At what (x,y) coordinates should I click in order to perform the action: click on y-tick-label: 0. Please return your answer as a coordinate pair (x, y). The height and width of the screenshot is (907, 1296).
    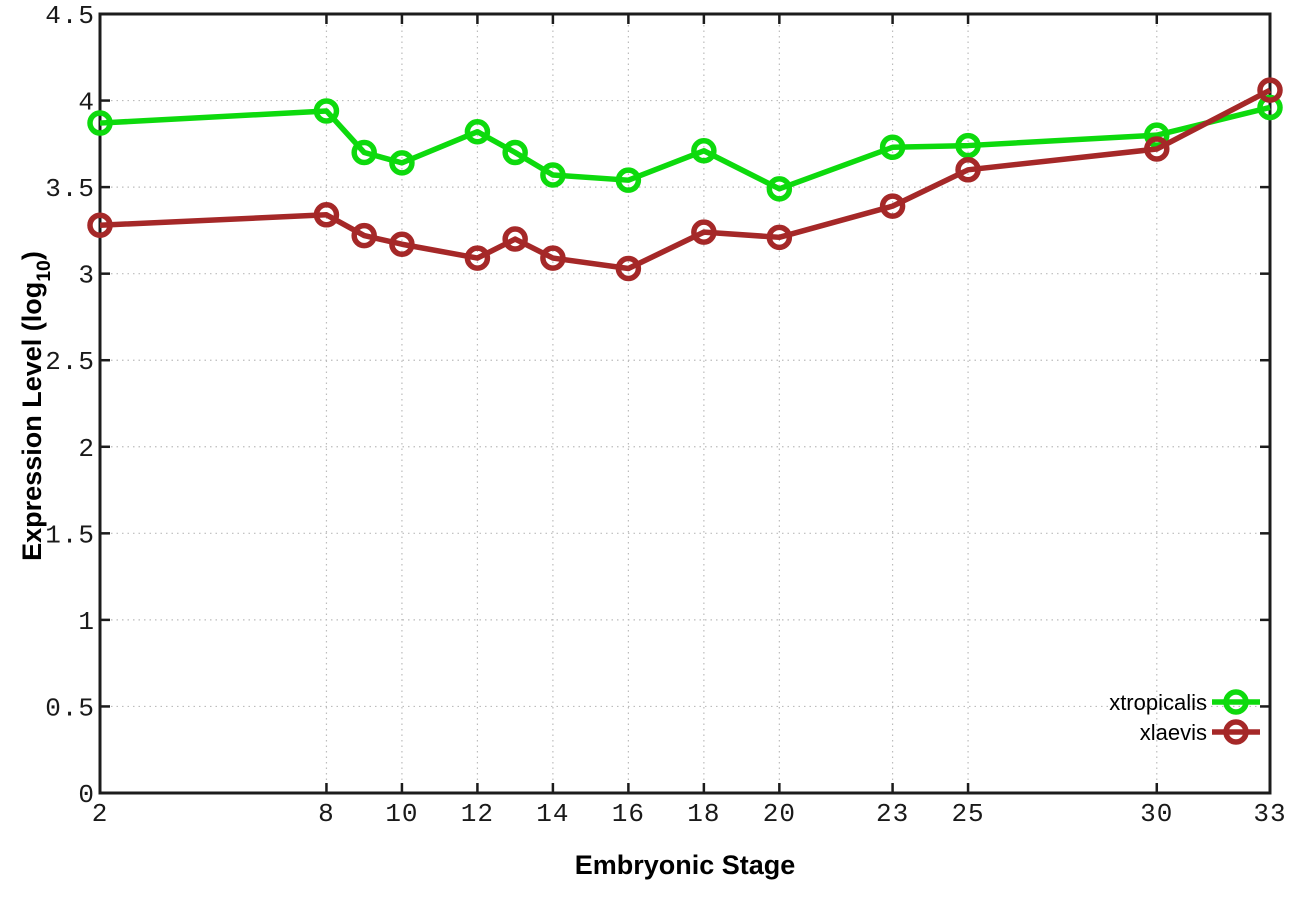
    Looking at the image, I should click on (86, 795).